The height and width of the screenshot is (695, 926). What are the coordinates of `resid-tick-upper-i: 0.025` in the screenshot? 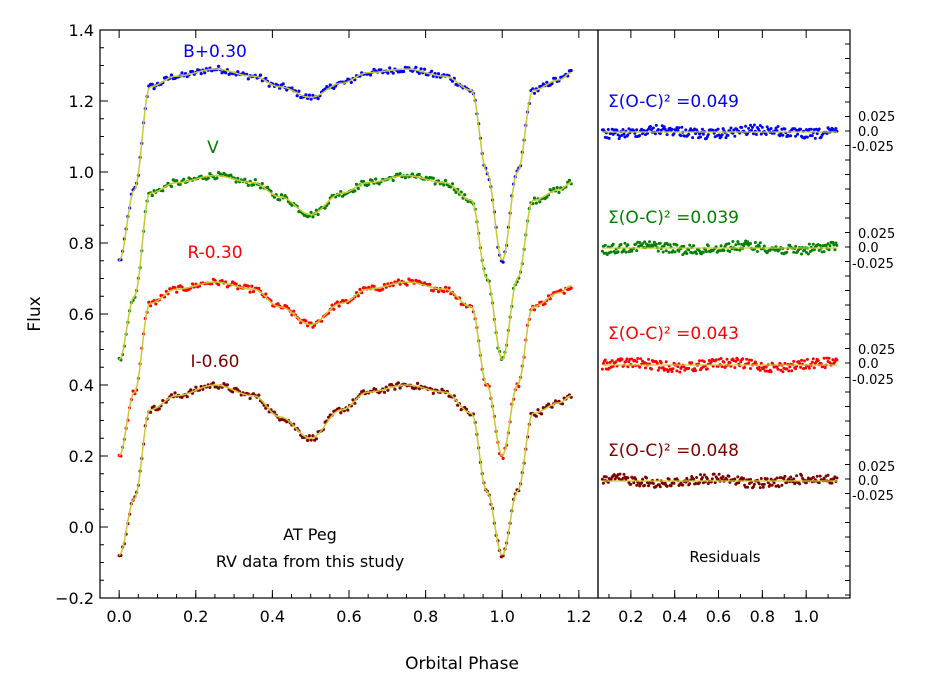 It's located at (876, 467).